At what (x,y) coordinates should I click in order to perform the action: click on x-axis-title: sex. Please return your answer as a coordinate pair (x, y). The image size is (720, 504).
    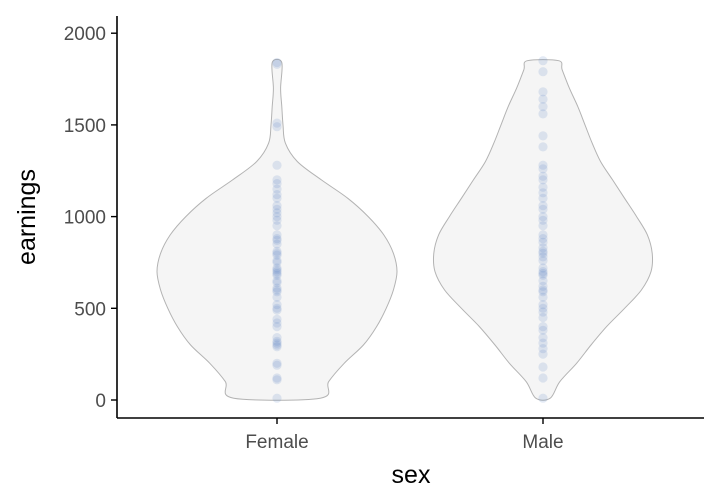
    Looking at the image, I should click on (411, 475).